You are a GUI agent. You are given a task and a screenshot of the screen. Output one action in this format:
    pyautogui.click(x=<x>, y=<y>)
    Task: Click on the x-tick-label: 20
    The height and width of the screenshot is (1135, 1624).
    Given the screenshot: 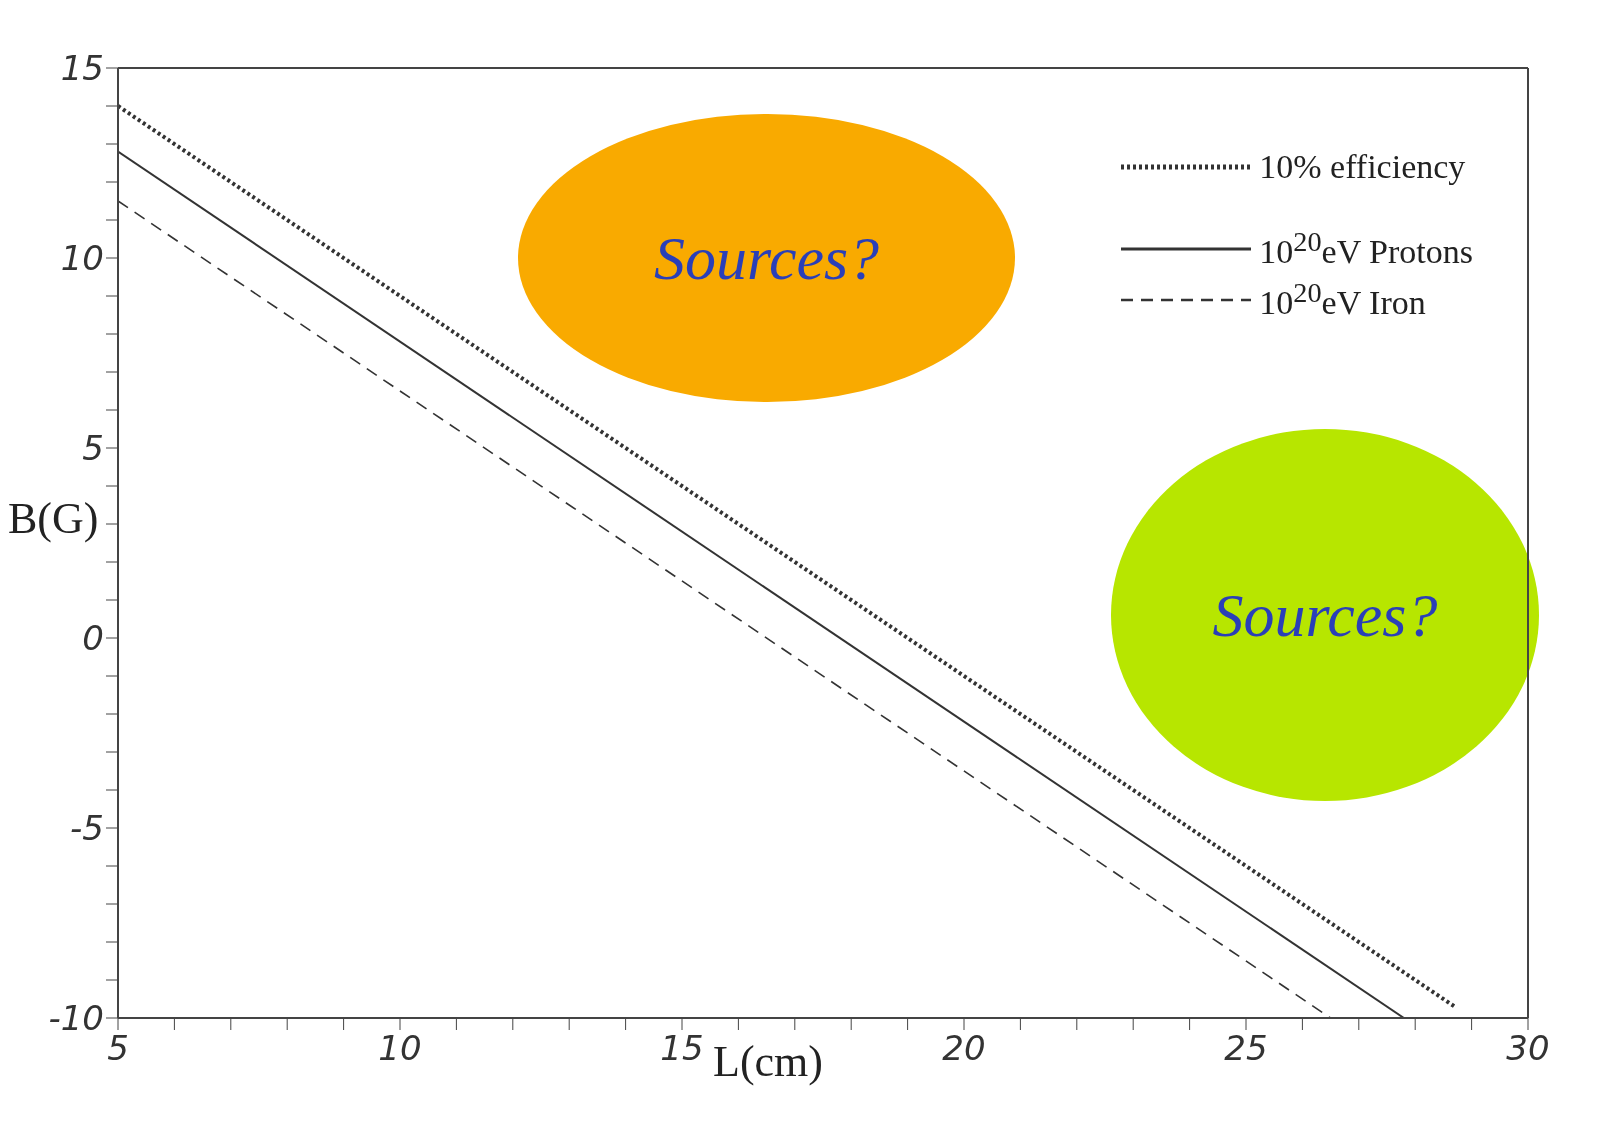 What is the action you would take?
    pyautogui.click(x=964, y=1048)
    